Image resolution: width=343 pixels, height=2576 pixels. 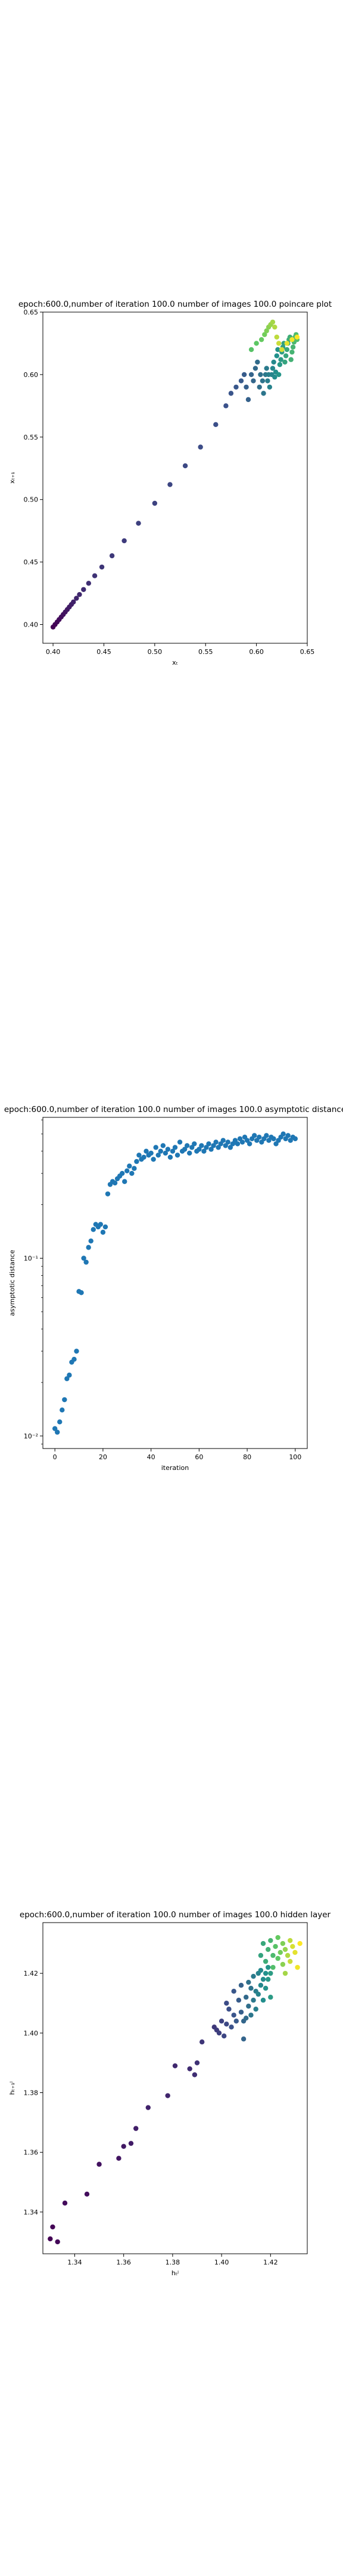 What do you see at coordinates (32, 2212) in the screenshot?
I see `y-tick-label: 1.34` at bounding box center [32, 2212].